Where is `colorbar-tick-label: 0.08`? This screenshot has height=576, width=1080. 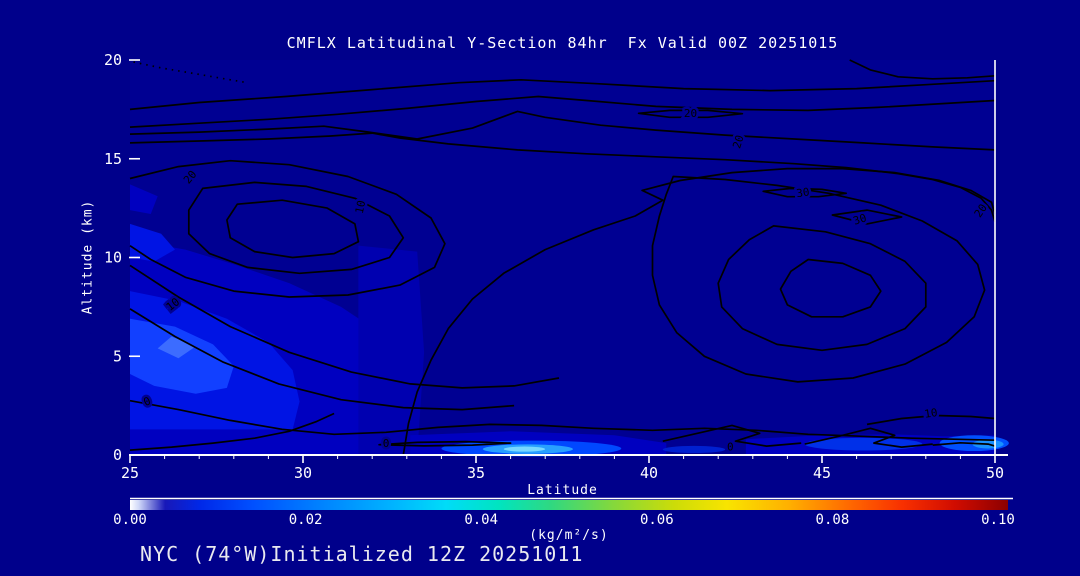 colorbar-tick-label: 0.08 is located at coordinates (833, 520).